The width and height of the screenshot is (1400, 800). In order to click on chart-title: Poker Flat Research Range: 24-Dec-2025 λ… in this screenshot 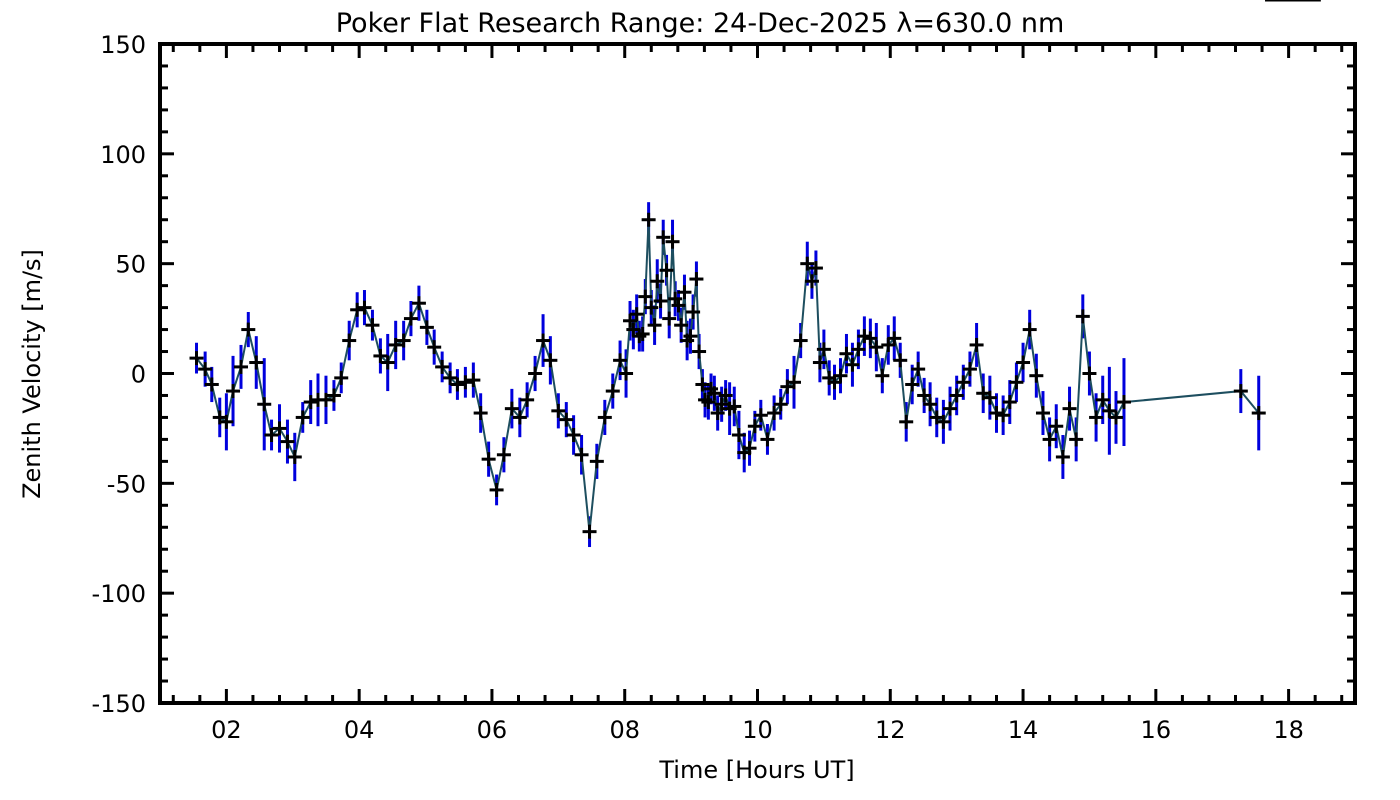, I will do `click(700, 23)`.